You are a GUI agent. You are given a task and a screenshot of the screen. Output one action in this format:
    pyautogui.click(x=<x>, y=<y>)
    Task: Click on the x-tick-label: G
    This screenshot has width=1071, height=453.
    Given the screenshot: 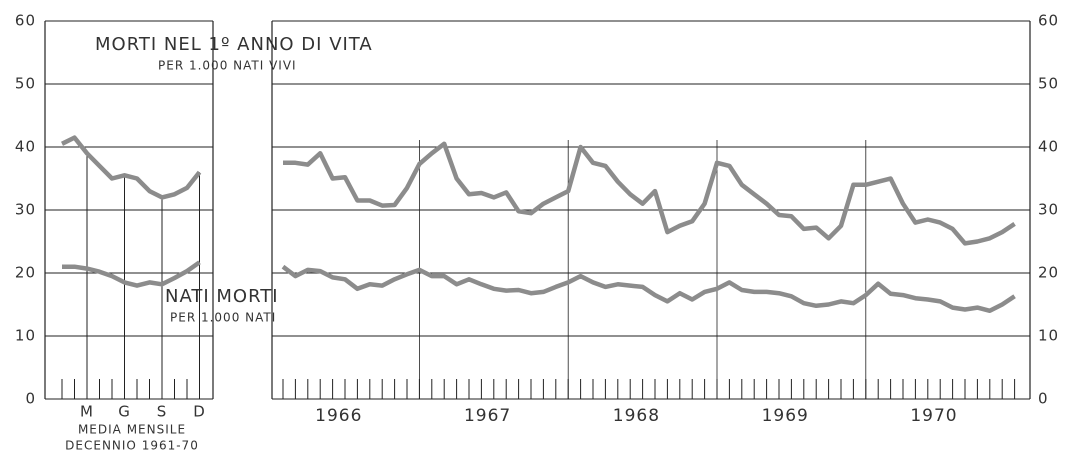 What is the action you would take?
    pyautogui.click(x=124, y=412)
    